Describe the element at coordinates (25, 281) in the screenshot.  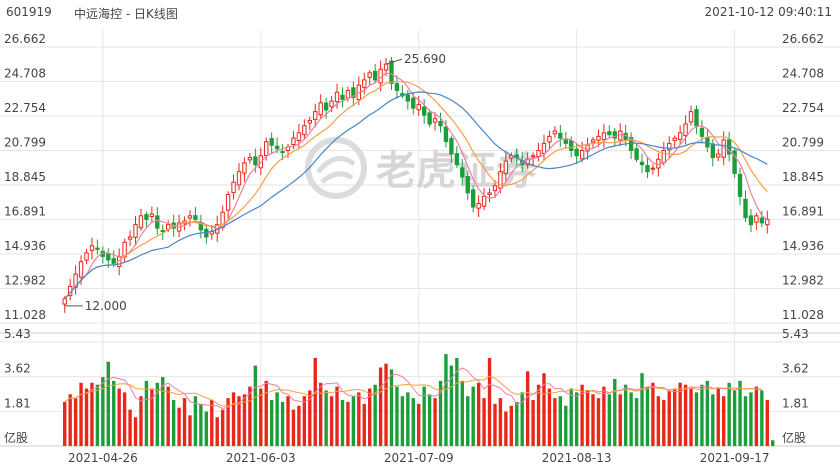
I see `y-tick-label-left: 12.982` at that location.